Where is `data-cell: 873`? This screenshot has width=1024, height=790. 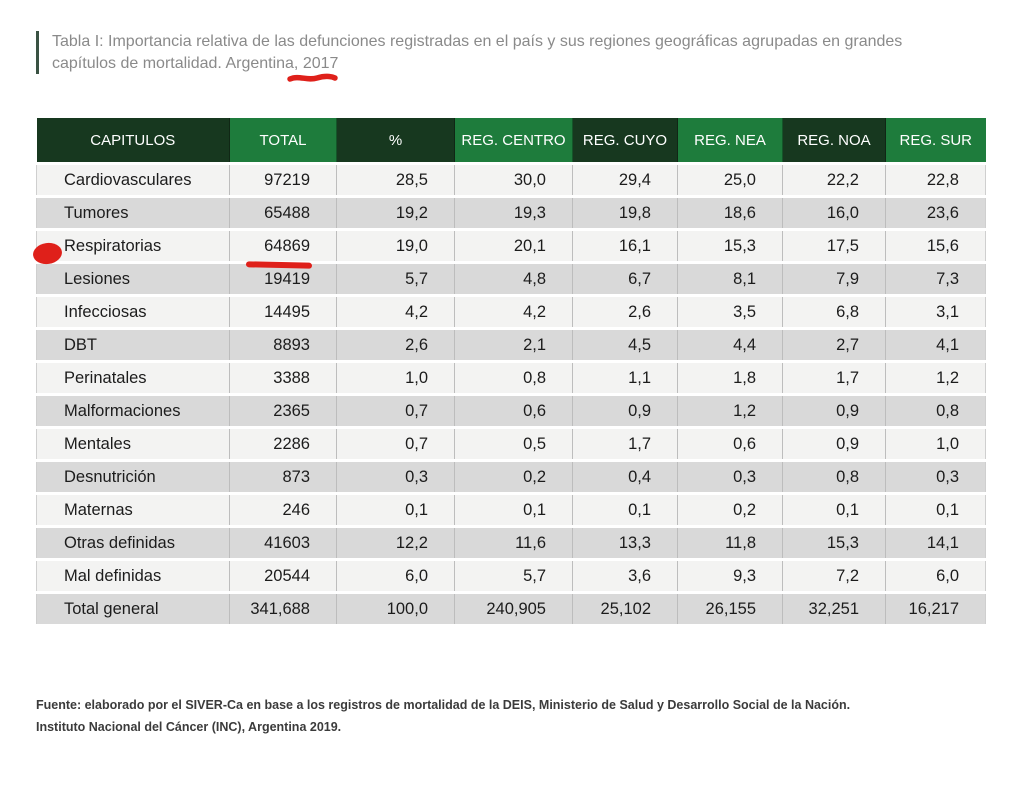 data-cell: 873 is located at coordinates (283, 476).